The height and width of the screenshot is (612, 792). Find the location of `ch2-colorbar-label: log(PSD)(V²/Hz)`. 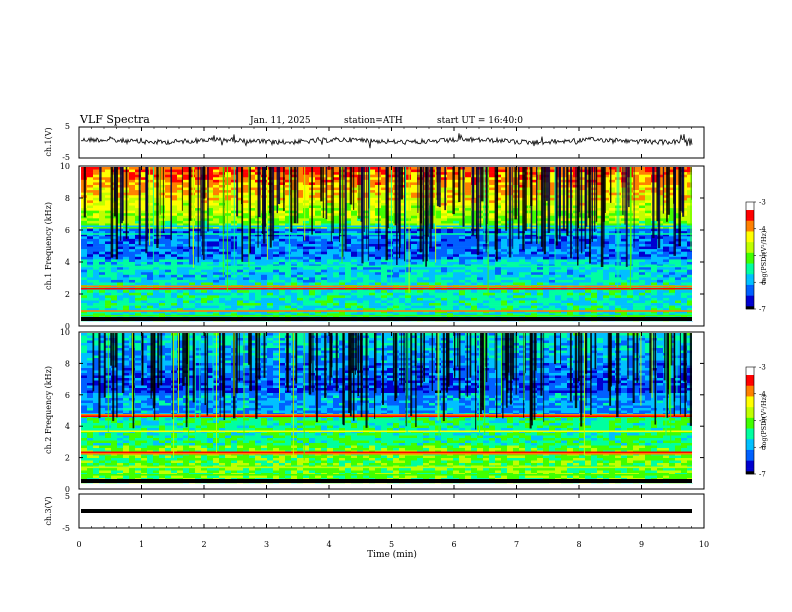

ch2-colorbar-label: log(PSD)(V²/Hz) is located at coordinates (764, 420).